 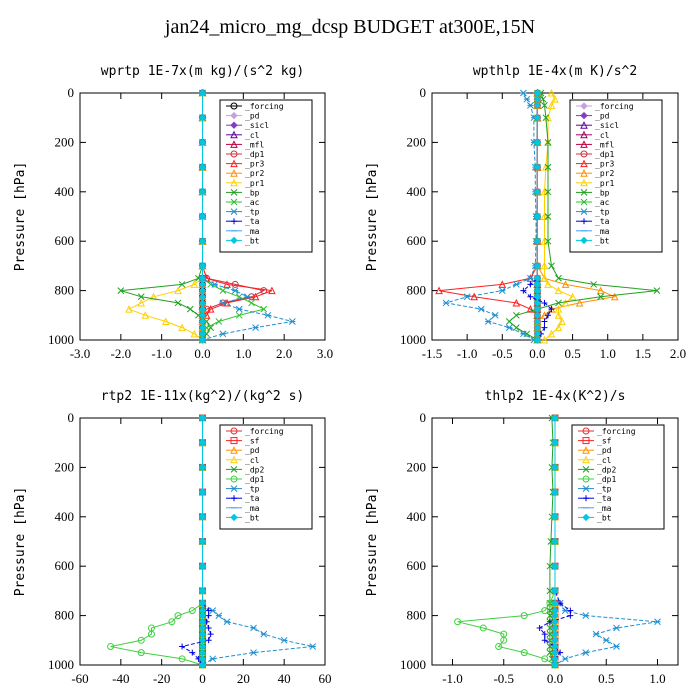 I want to click on legend-item: _tp, so click(x=593, y=212).